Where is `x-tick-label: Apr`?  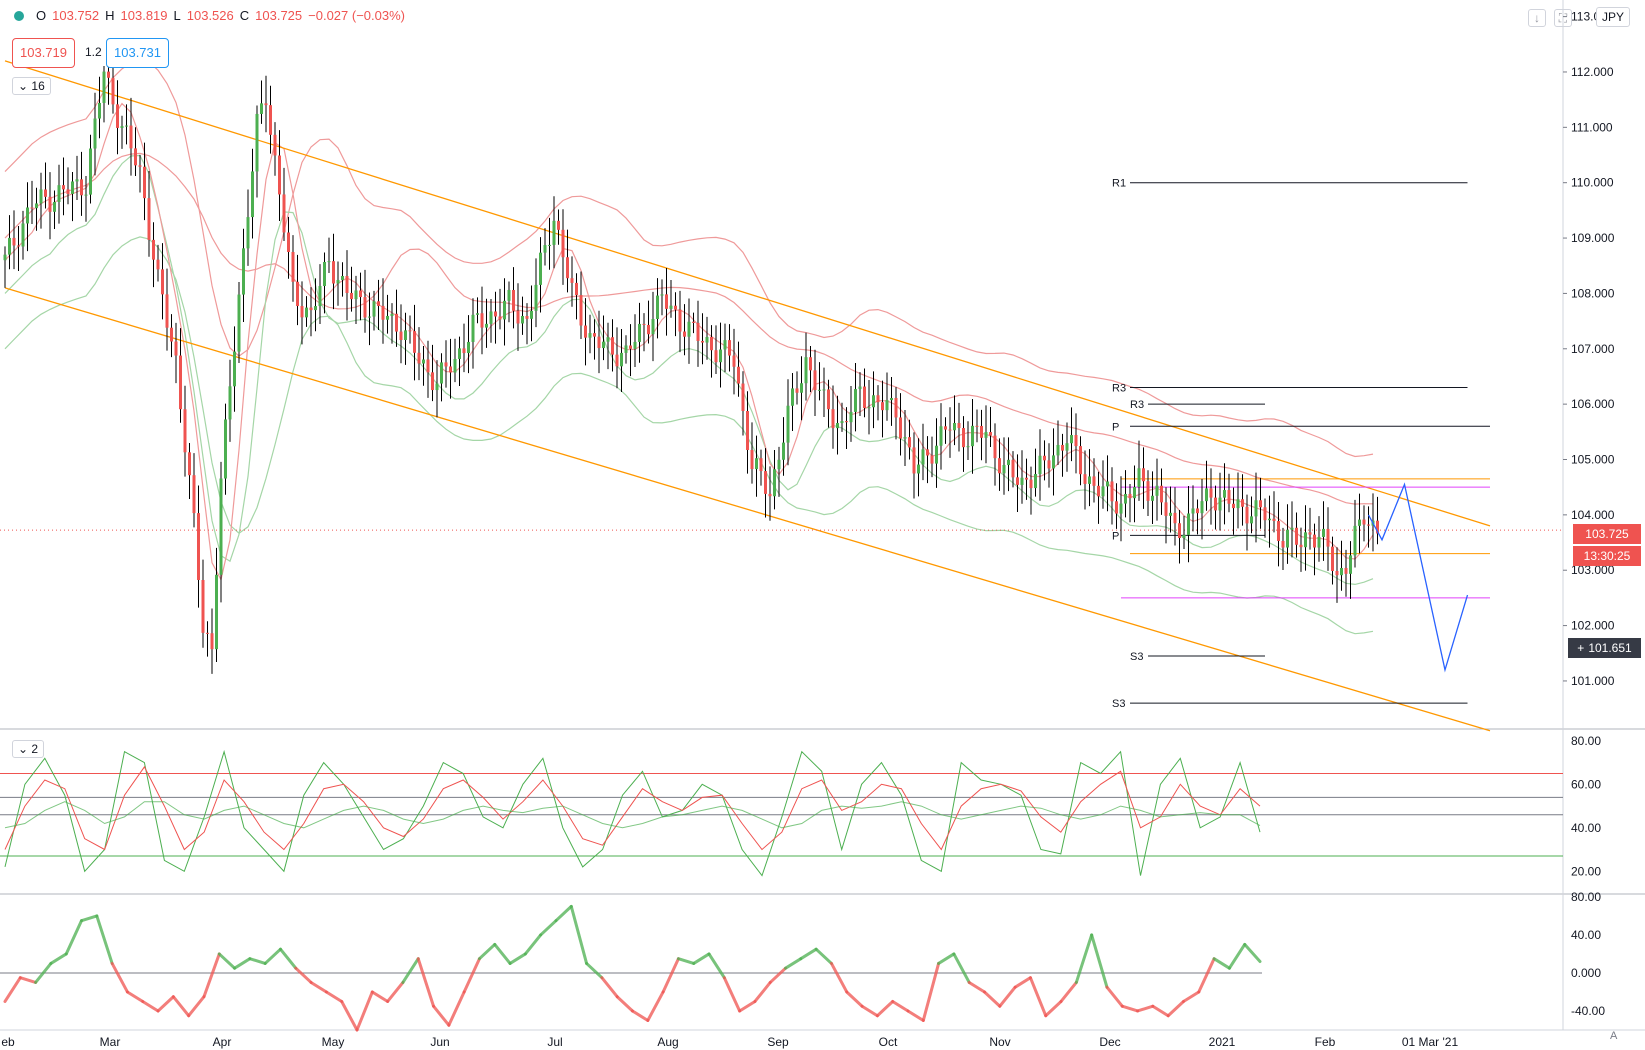
x-tick-label: Apr is located at coordinates (222, 1042).